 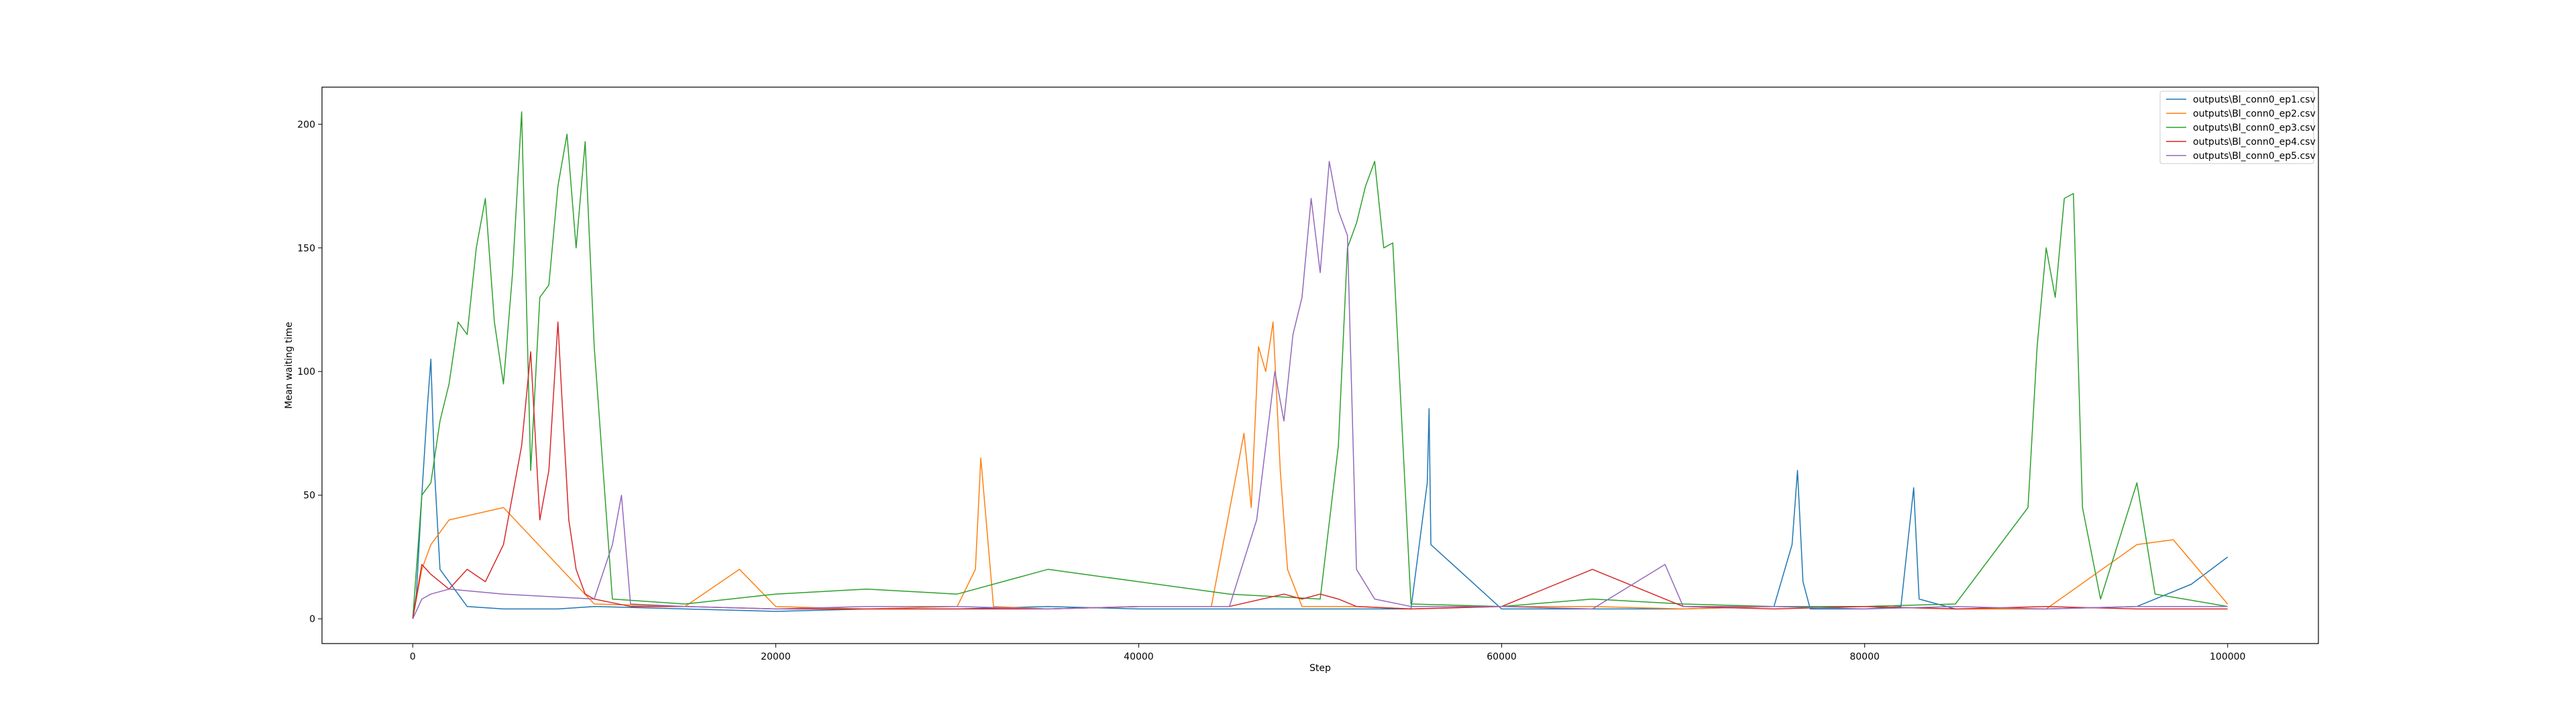 I want to click on y-tick-label: 0, so click(x=312, y=619).